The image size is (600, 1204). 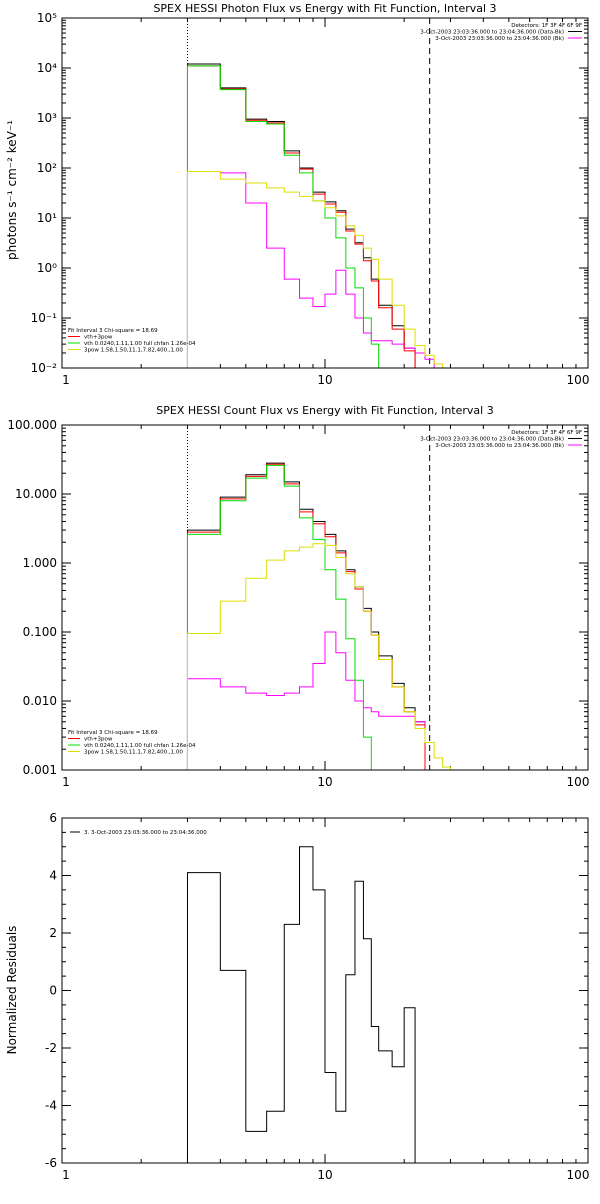 What do you see at coordinates (53, 991) in the screenshot?
I see `y-tick-label: 0` at bounding box center [53, 991].